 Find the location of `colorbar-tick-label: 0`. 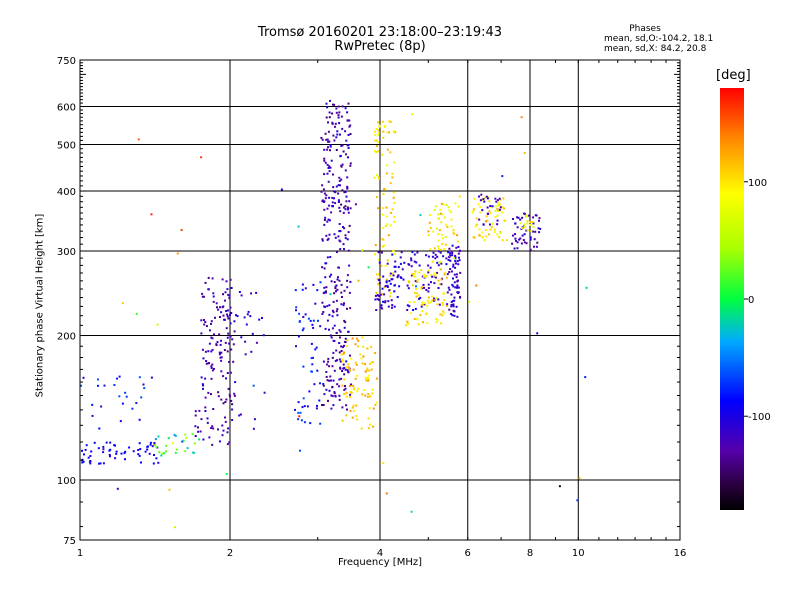

colorbar-tick-label: 0 is located at coordinates (751, 300).